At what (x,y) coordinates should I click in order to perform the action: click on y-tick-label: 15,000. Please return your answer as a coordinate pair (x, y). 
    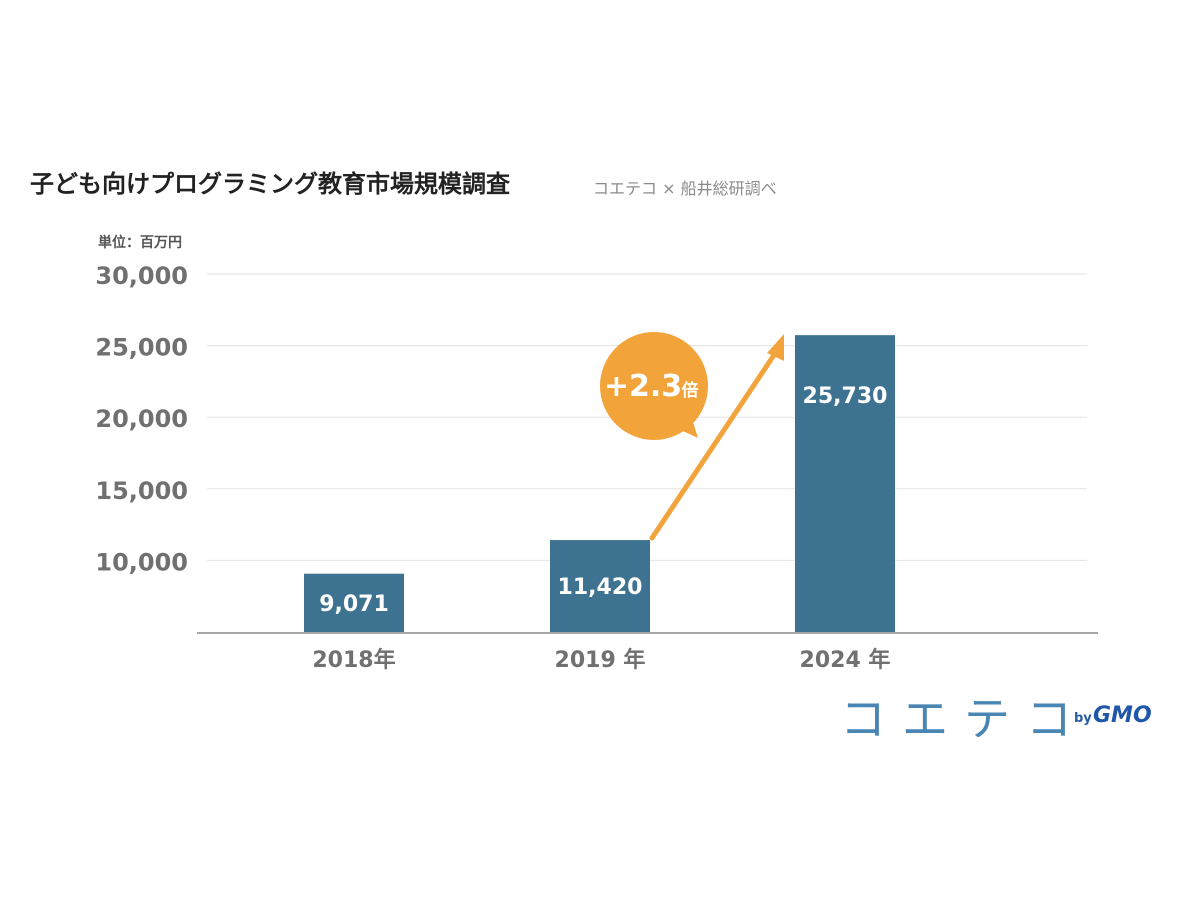
    Looking at the image, I should click on (141, 491).